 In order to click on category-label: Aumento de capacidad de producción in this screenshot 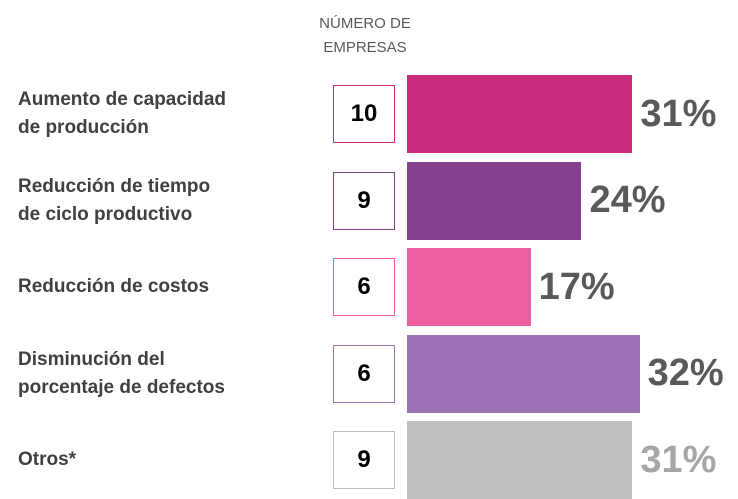, I will do `click(122, 113)`.